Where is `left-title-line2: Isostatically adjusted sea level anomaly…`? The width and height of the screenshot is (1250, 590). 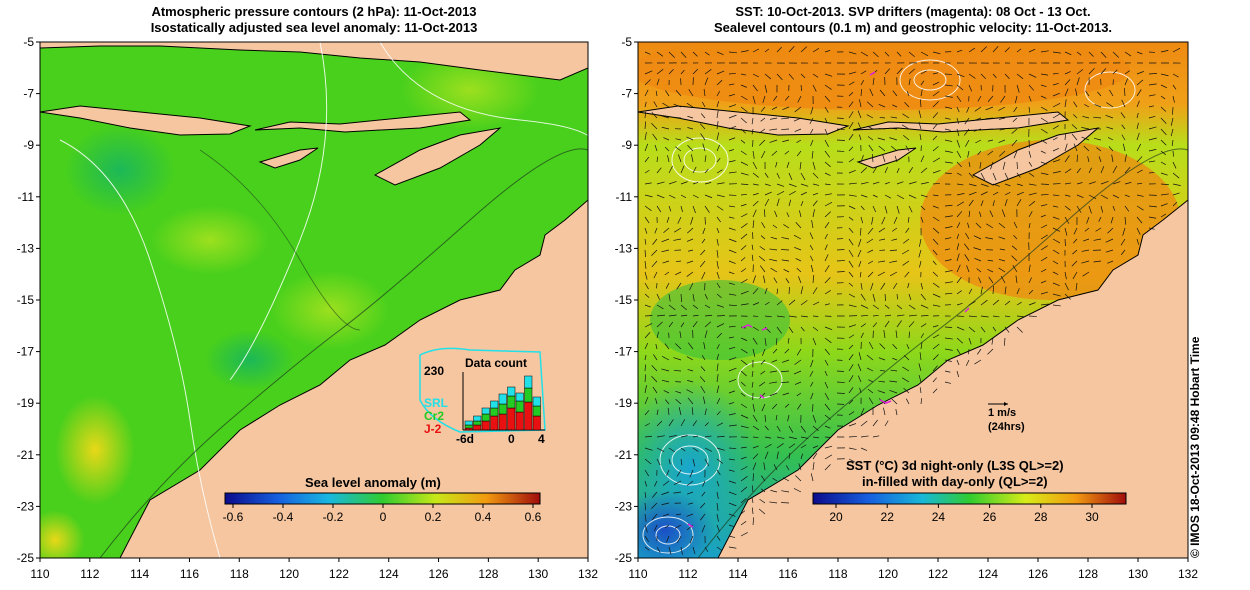 left-title-line2: Isostatically adjusted sea level anomaly… is located at coordinates (314, 27).